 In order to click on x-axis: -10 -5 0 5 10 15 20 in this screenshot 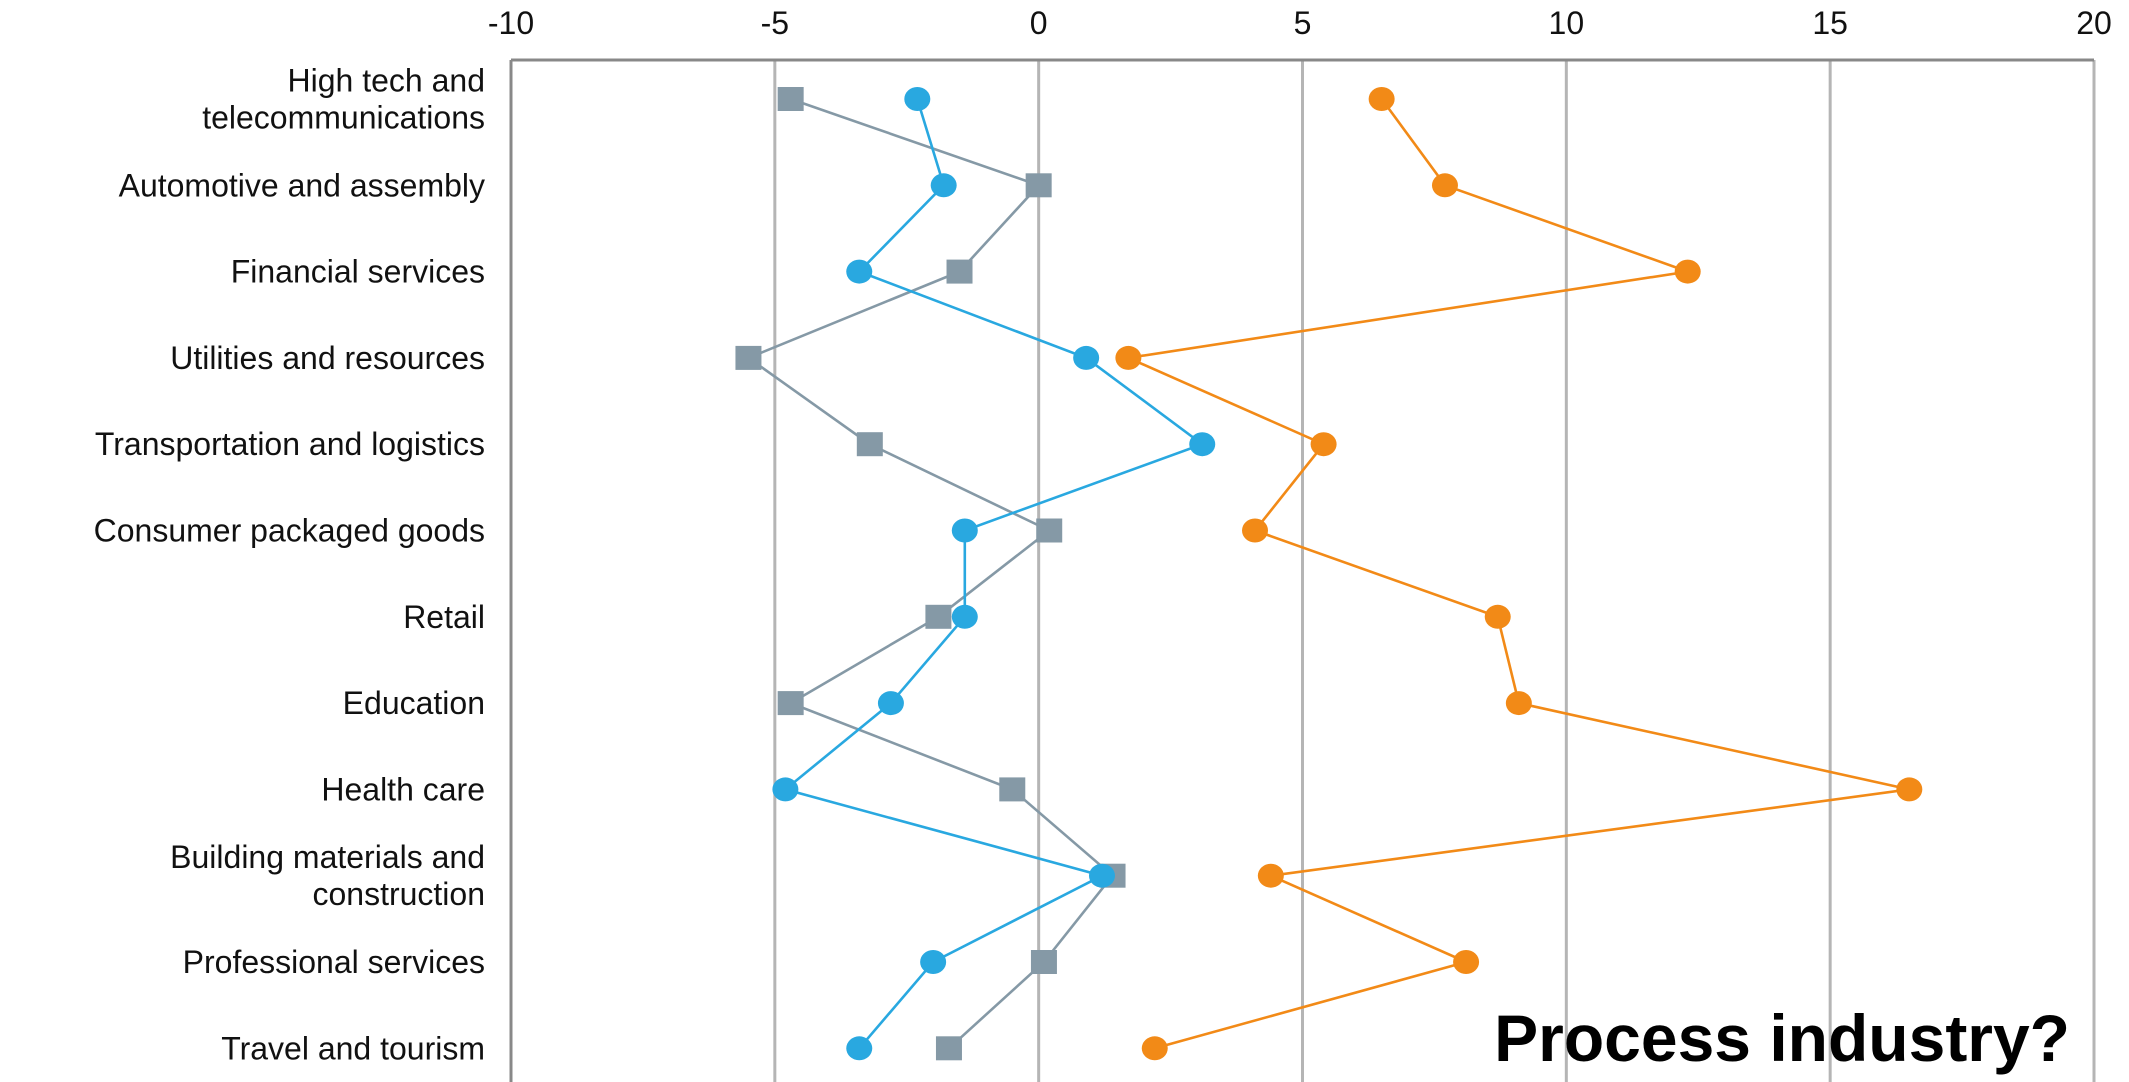, I will do `click(1300, 33)`.